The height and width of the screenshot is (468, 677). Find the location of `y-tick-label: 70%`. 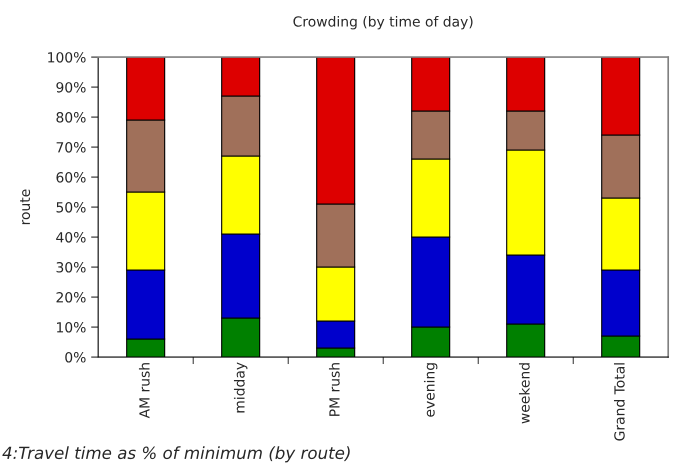

y-tick-label: 70% is located at coordinates (71, 147).